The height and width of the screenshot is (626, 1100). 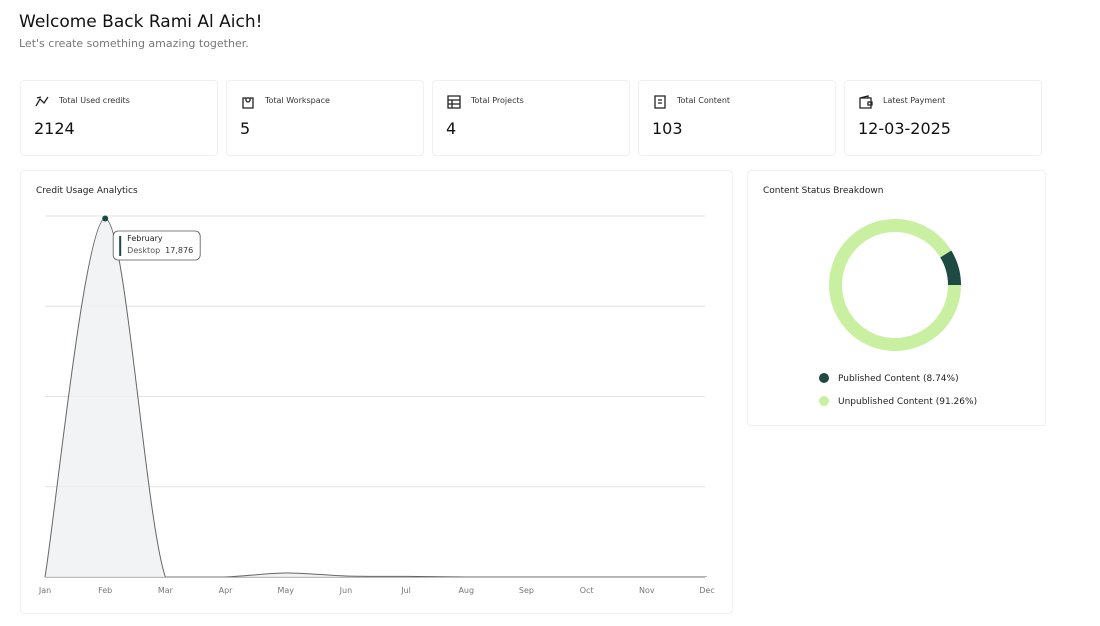 I want to click on status-panel, so click(x=896, y=298).